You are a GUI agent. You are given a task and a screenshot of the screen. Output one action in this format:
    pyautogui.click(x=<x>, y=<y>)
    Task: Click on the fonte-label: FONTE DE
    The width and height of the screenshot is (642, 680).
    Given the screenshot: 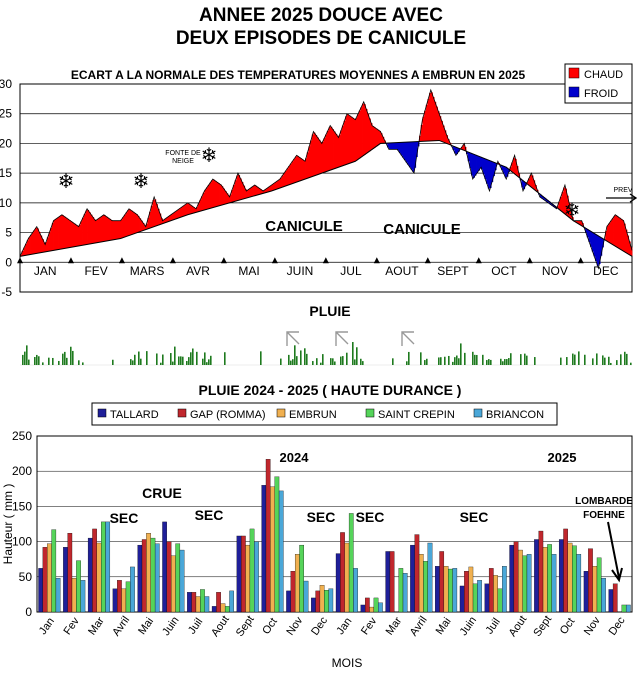 What is the action you would take?
    pyautogui.click(x=183, y=153)
    